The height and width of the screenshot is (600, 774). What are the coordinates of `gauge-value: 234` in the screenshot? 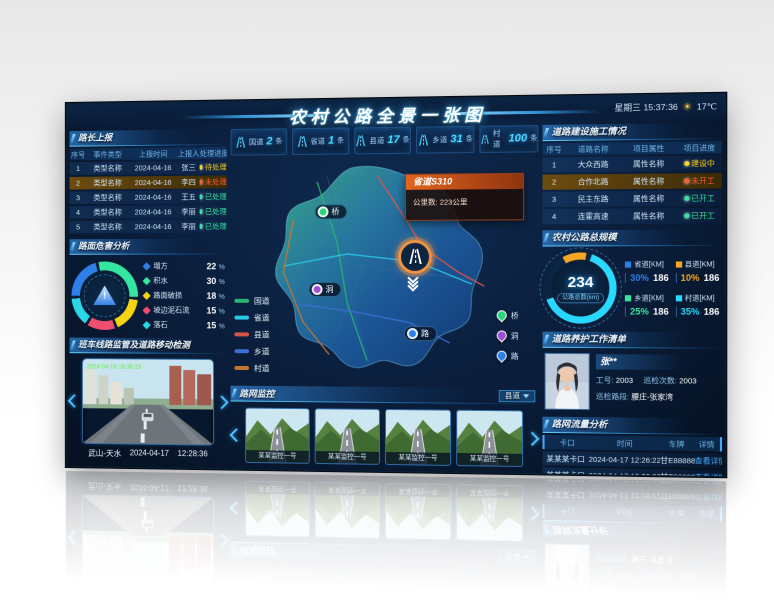 It's located at (580, 282).